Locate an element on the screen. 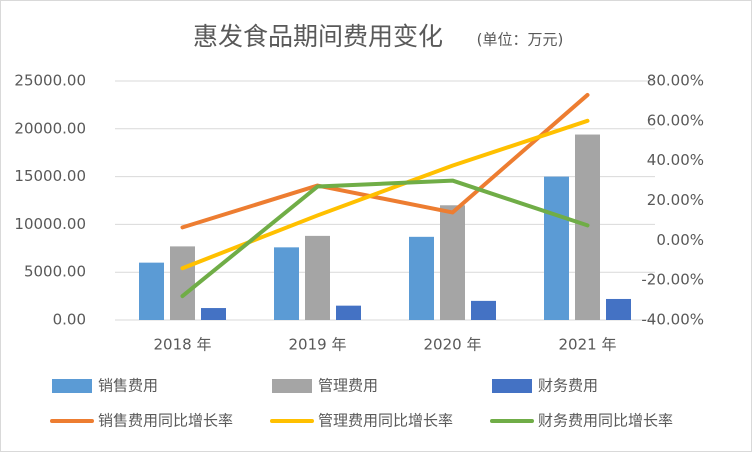 The width and height of the screenshot is (752, 452). y-tick-label: 15000.00 is located at coordinates (50, 176).